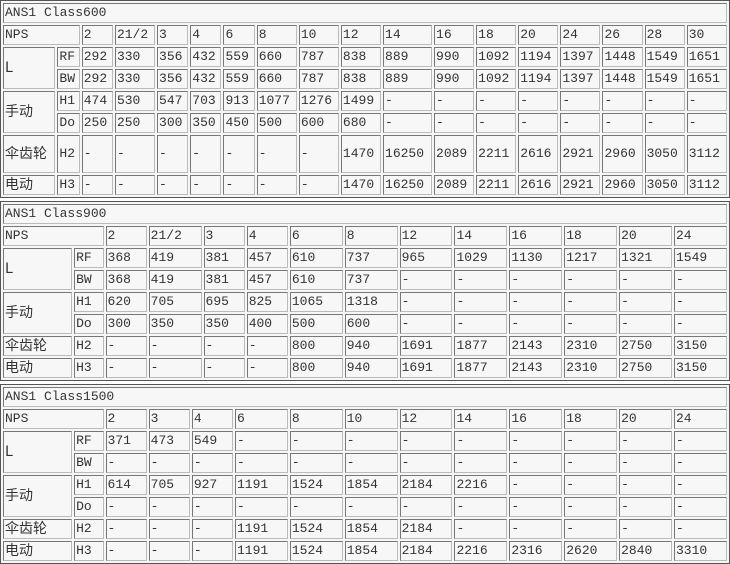  What do you see at coordinates (267, 302) in the screenshot?
I see `value-cell: 825` at bounding box center [267, 302].